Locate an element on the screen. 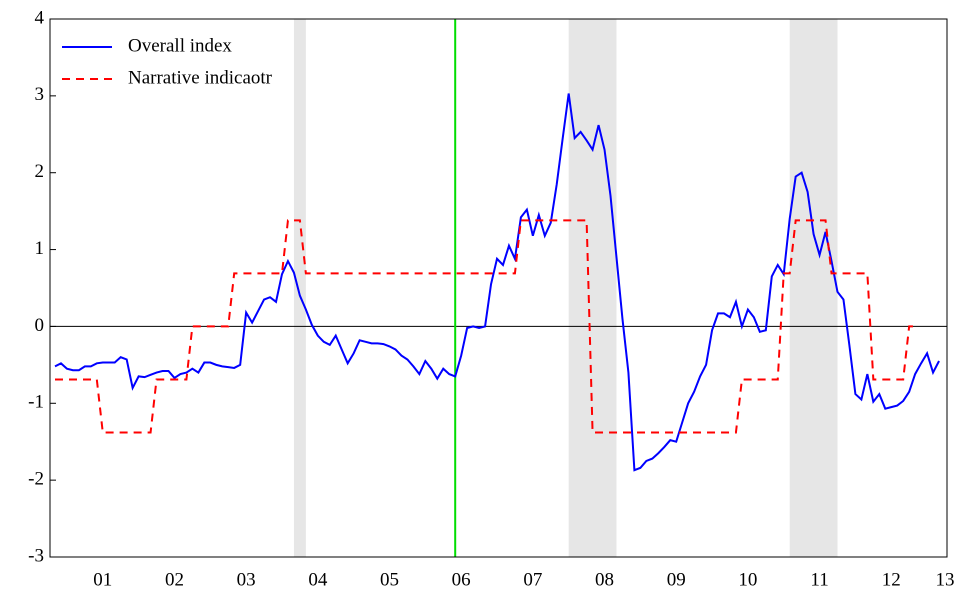 The image size is (960, 600). y-tick-label: 4 is located at coordinates (40, 17).